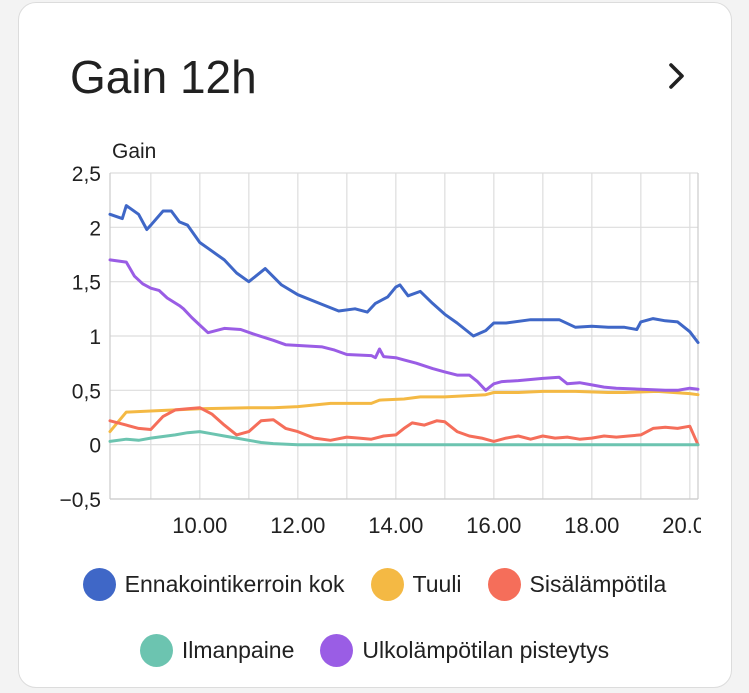 The width and height of the screenshot is (749, 693). I want to click on y-tick-label: 1, so click(95, 337).